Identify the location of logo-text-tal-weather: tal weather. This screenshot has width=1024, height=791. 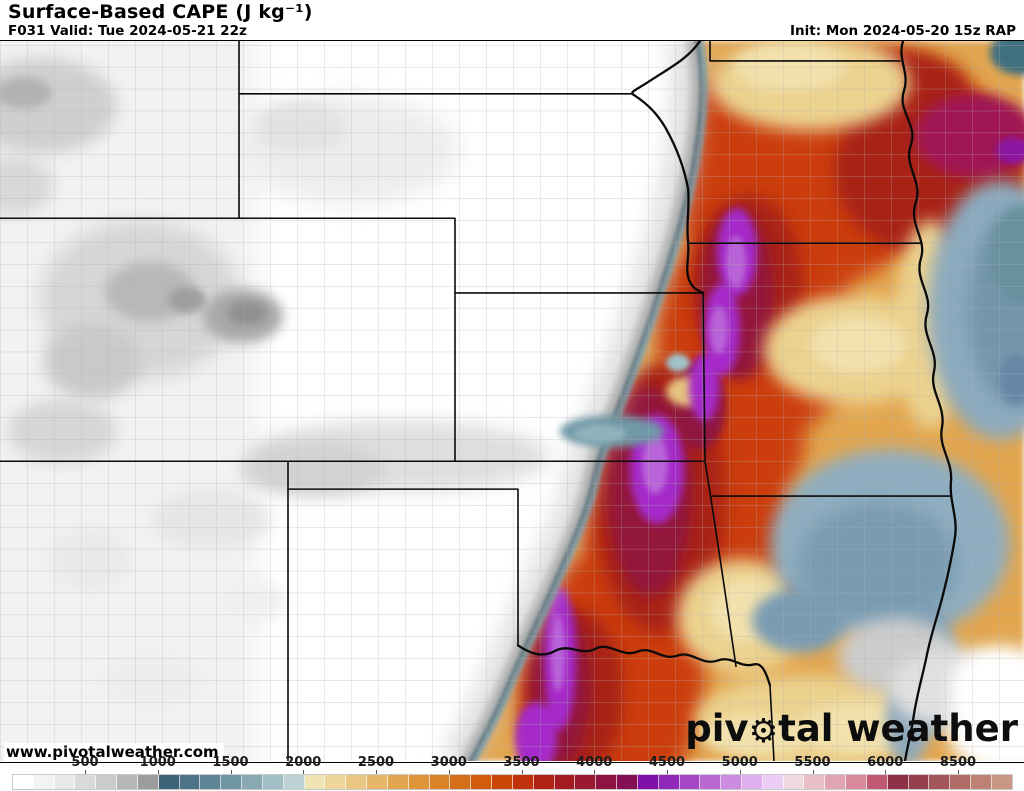
(898, 728).